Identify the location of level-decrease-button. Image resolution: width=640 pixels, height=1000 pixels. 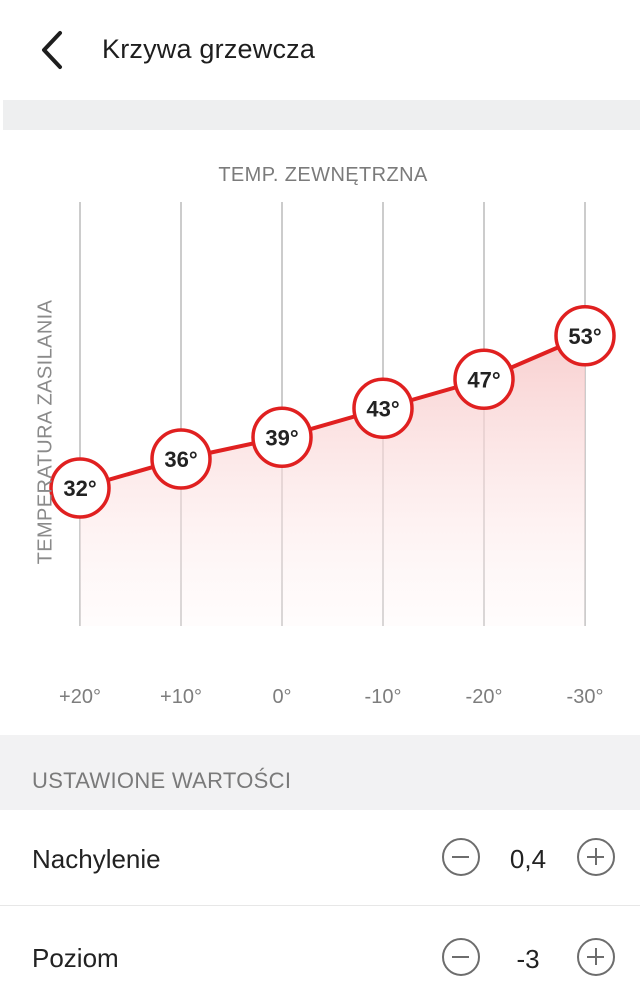
(461, 957).